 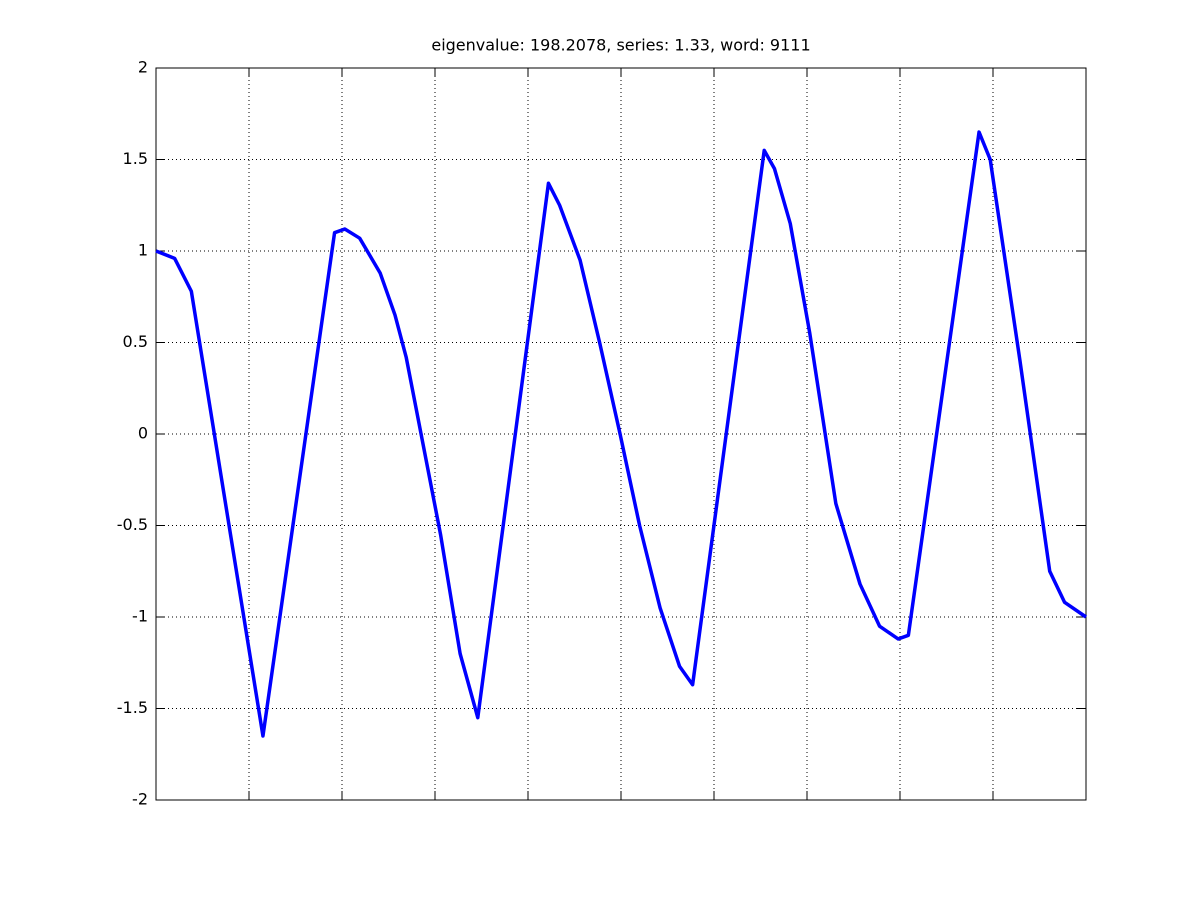 I want to click on y-tick-label: -2, so click(x=140, y=799).